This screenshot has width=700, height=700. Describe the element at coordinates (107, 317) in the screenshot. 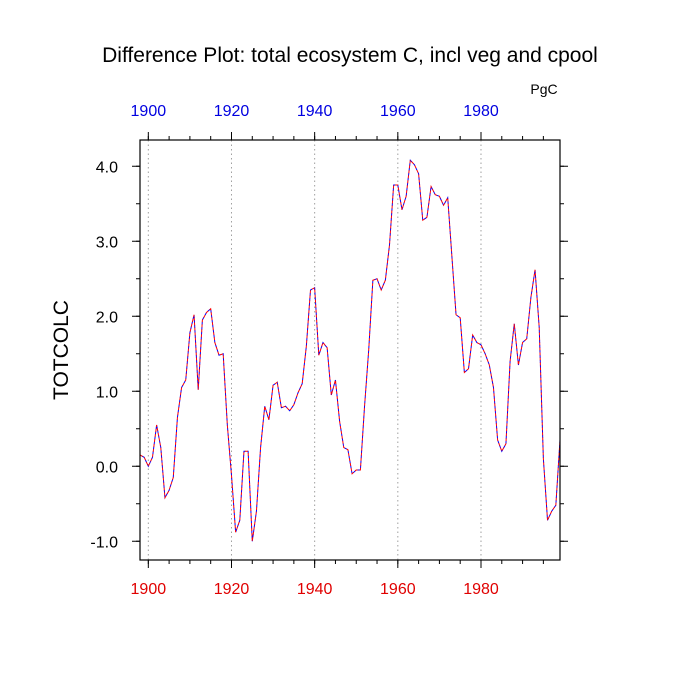

I see `y-tick-label-2.0: 2.0` at that location.